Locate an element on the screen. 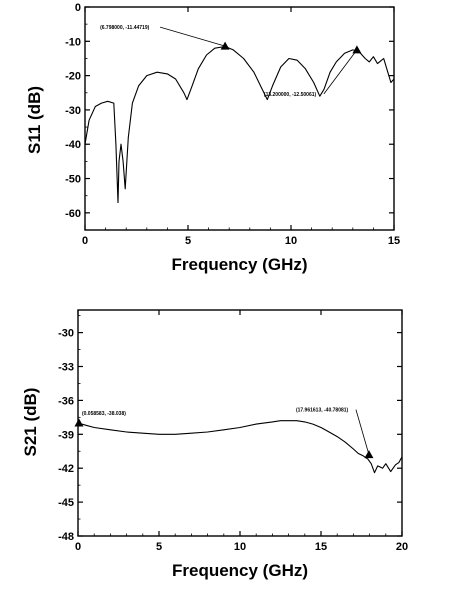  chart-1-x-tick-label: 15 is located at coordinates (394, 241).